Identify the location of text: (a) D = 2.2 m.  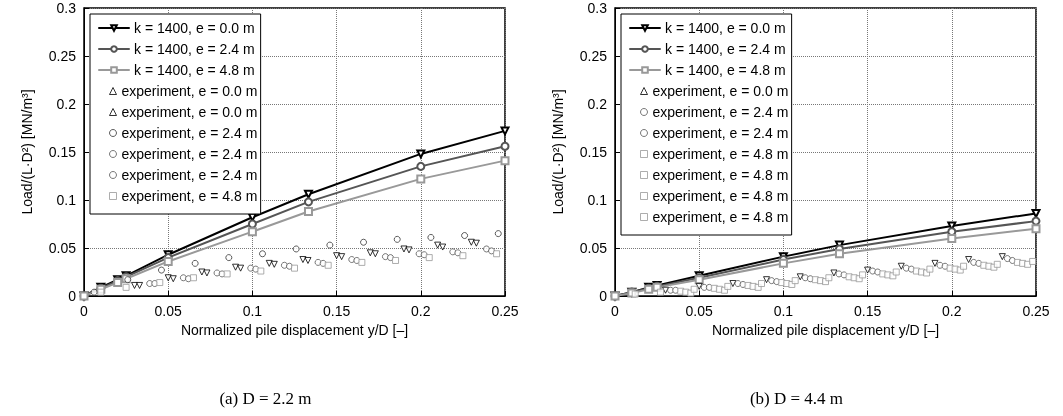
(265, 398).